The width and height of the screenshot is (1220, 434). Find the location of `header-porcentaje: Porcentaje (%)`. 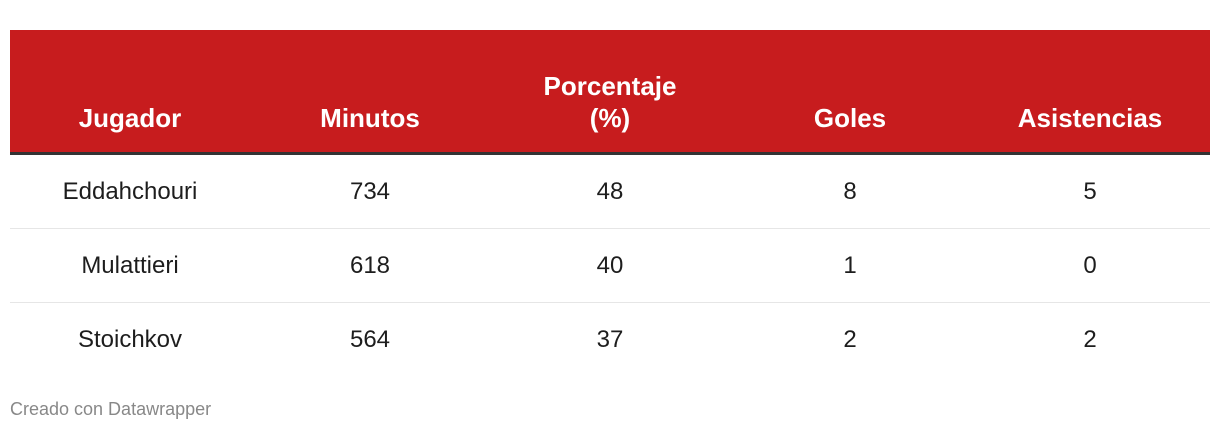

header-porcentaje: Porcentaje (%) is located at coordinates (610, 92).